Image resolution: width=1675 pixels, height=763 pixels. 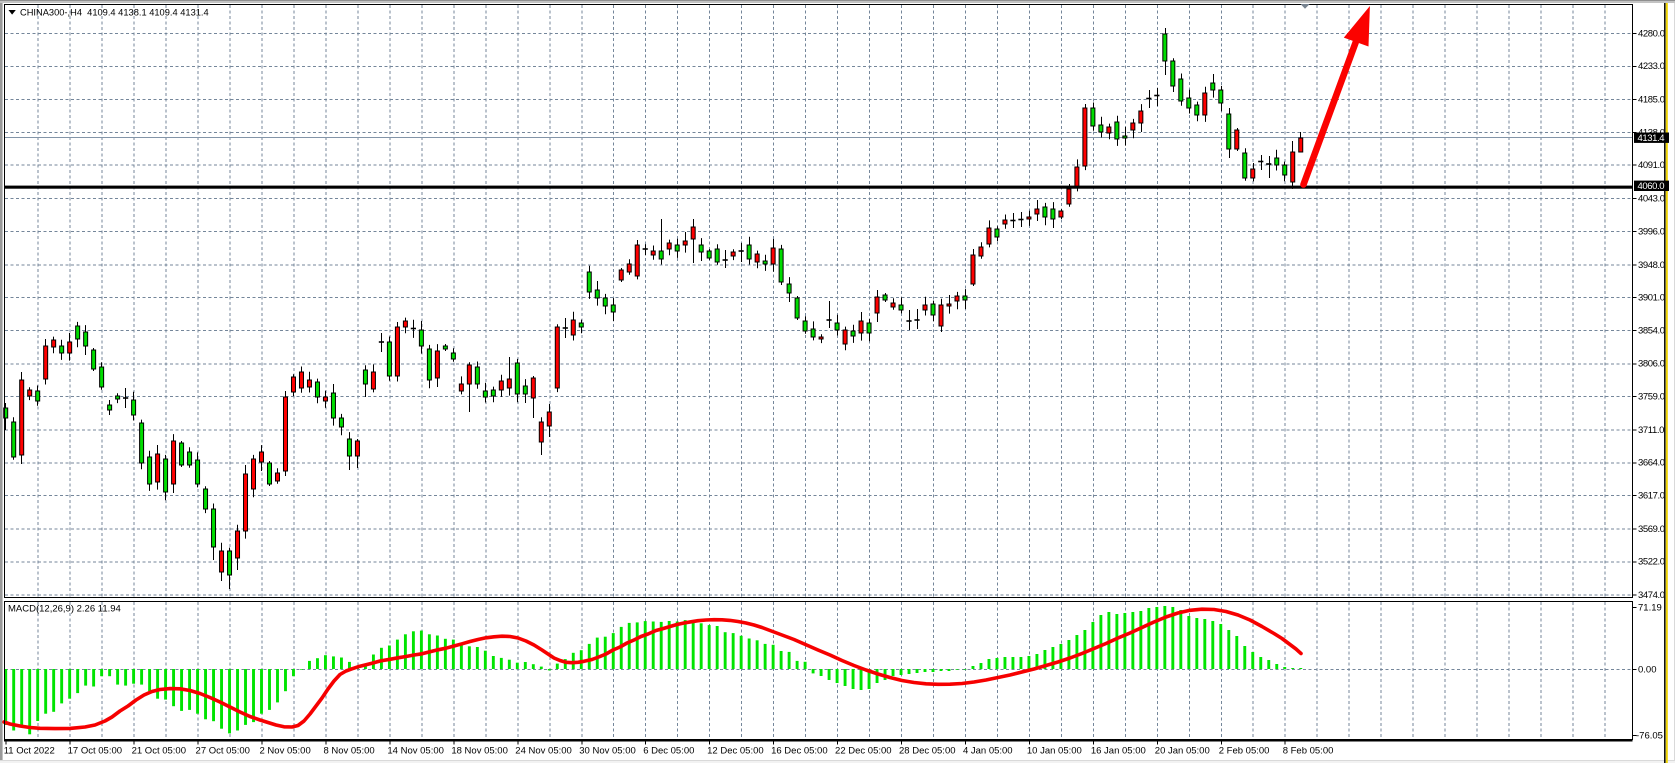 I want to click on svg-text: 3711.0, so click(x=1651, y=430).